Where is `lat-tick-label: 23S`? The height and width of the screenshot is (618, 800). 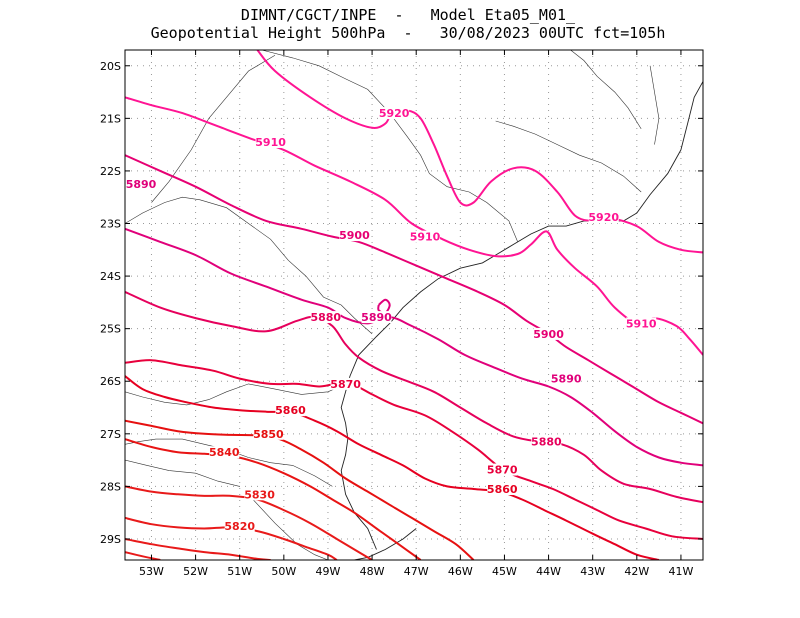
lat-tick-label: 23S is located at coordinates (110, 224).